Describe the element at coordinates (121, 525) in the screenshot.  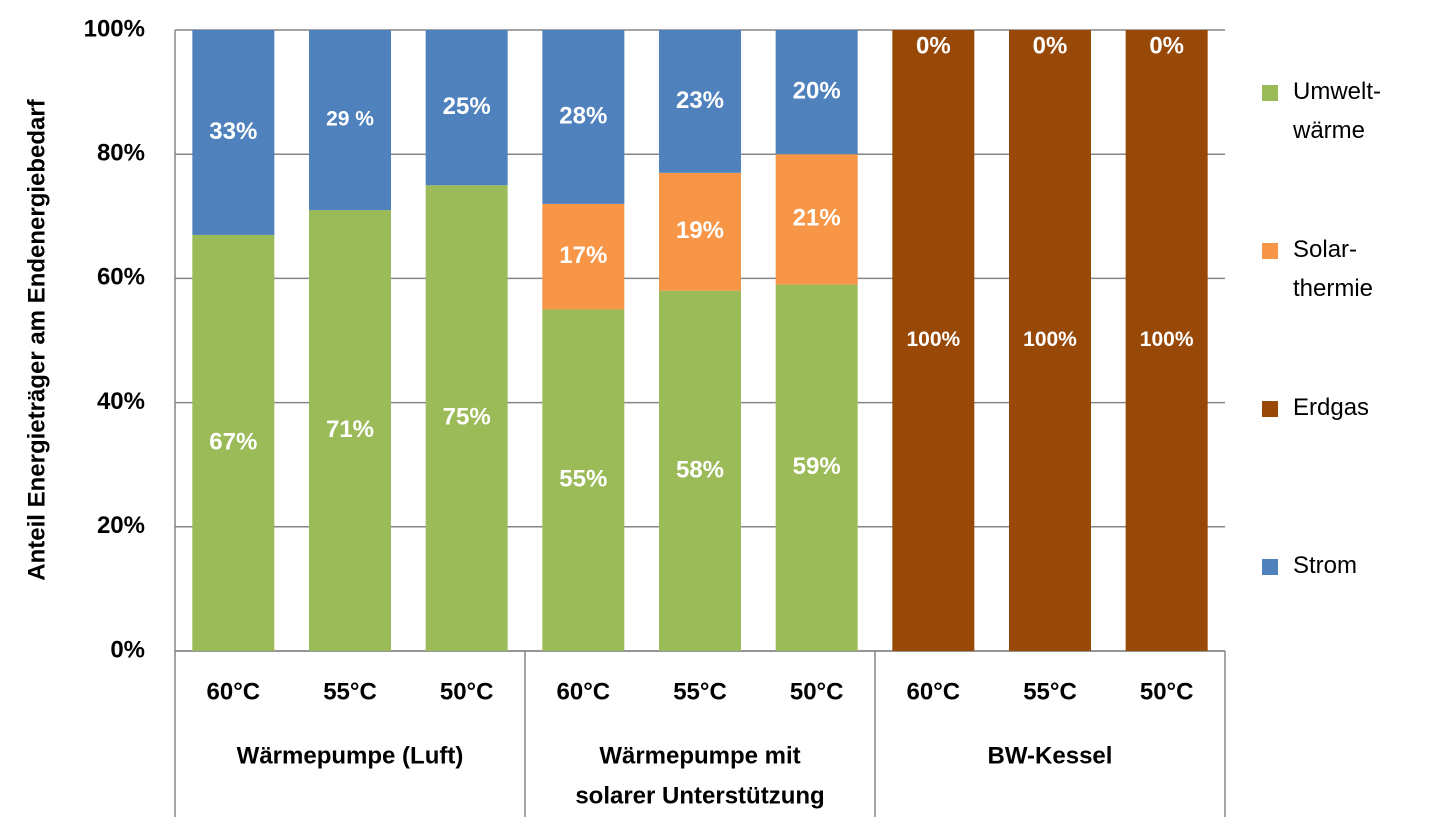
I see `y-tick-label: 20%` at that location.